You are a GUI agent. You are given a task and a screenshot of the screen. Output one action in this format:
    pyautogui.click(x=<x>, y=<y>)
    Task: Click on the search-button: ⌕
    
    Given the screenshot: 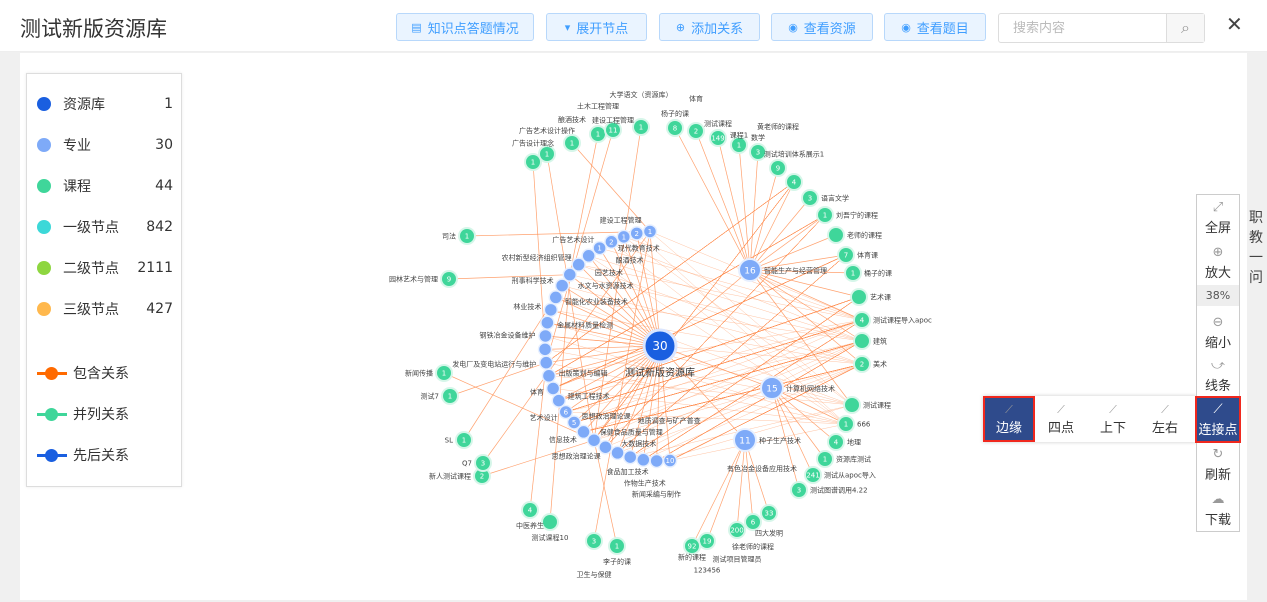 What is the action you would take?
    pyautogui.click(x=1185, y=28)
    